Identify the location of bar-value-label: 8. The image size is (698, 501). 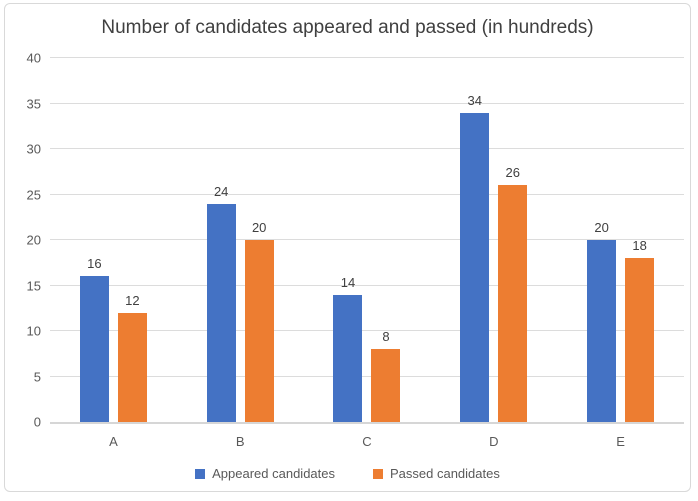
(386, 337).